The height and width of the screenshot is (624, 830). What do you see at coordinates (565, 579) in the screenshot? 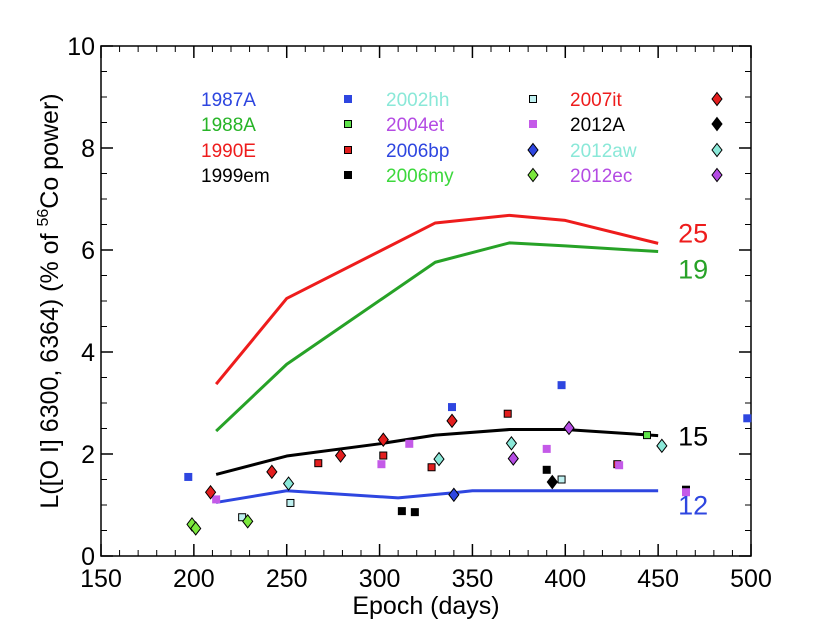
I see `x-tick-label: 400` at bounding box center [565, 579].